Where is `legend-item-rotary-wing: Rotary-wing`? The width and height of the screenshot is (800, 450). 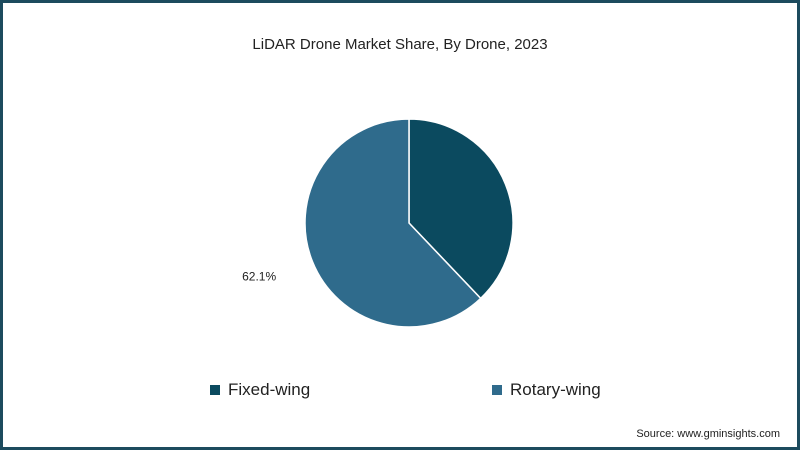
legend-item-rotary-wing: Rotary-wing is located at coordinates (546, 390).